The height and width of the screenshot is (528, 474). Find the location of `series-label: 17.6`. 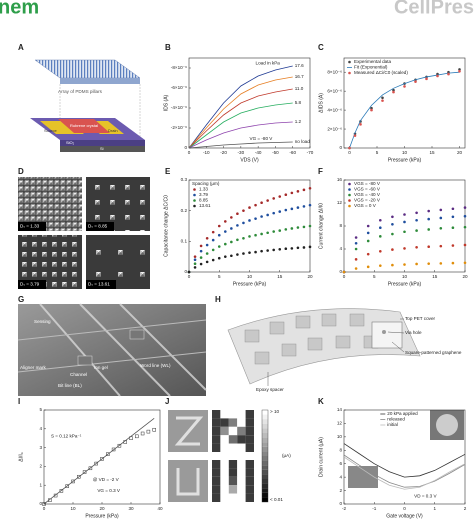

series-label: 17.6 is located at coordinates (299, 65).